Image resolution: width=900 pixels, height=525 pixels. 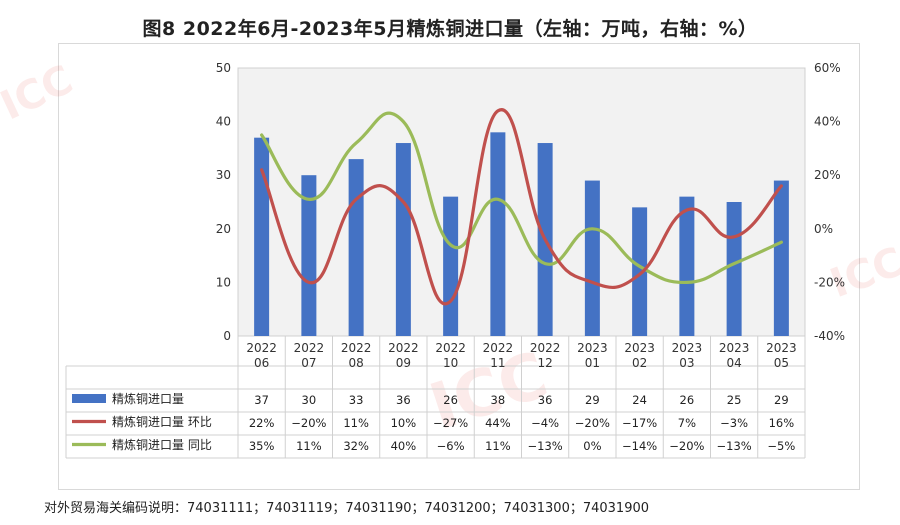 I want to click on chart-title: 图8 2022年6月-2023年5月精炼铜进口量（左轴：万吨，右轴：%）, so click(x=450, y=29).